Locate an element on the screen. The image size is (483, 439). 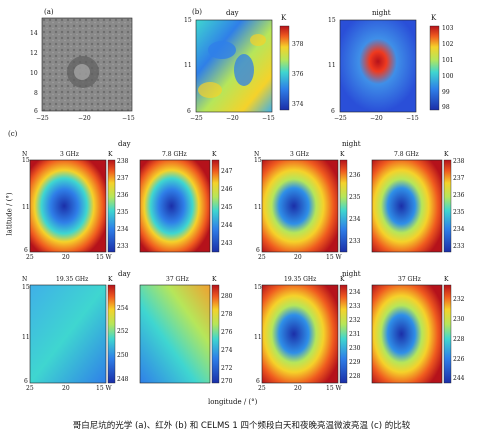
cbar-tick: 226 is located at coordinates (459, 359).